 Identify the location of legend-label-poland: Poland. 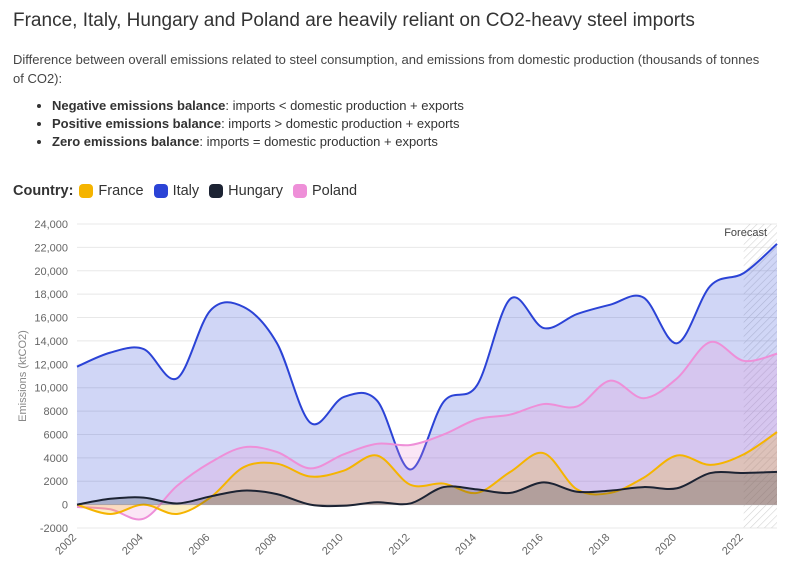
(334, 191).